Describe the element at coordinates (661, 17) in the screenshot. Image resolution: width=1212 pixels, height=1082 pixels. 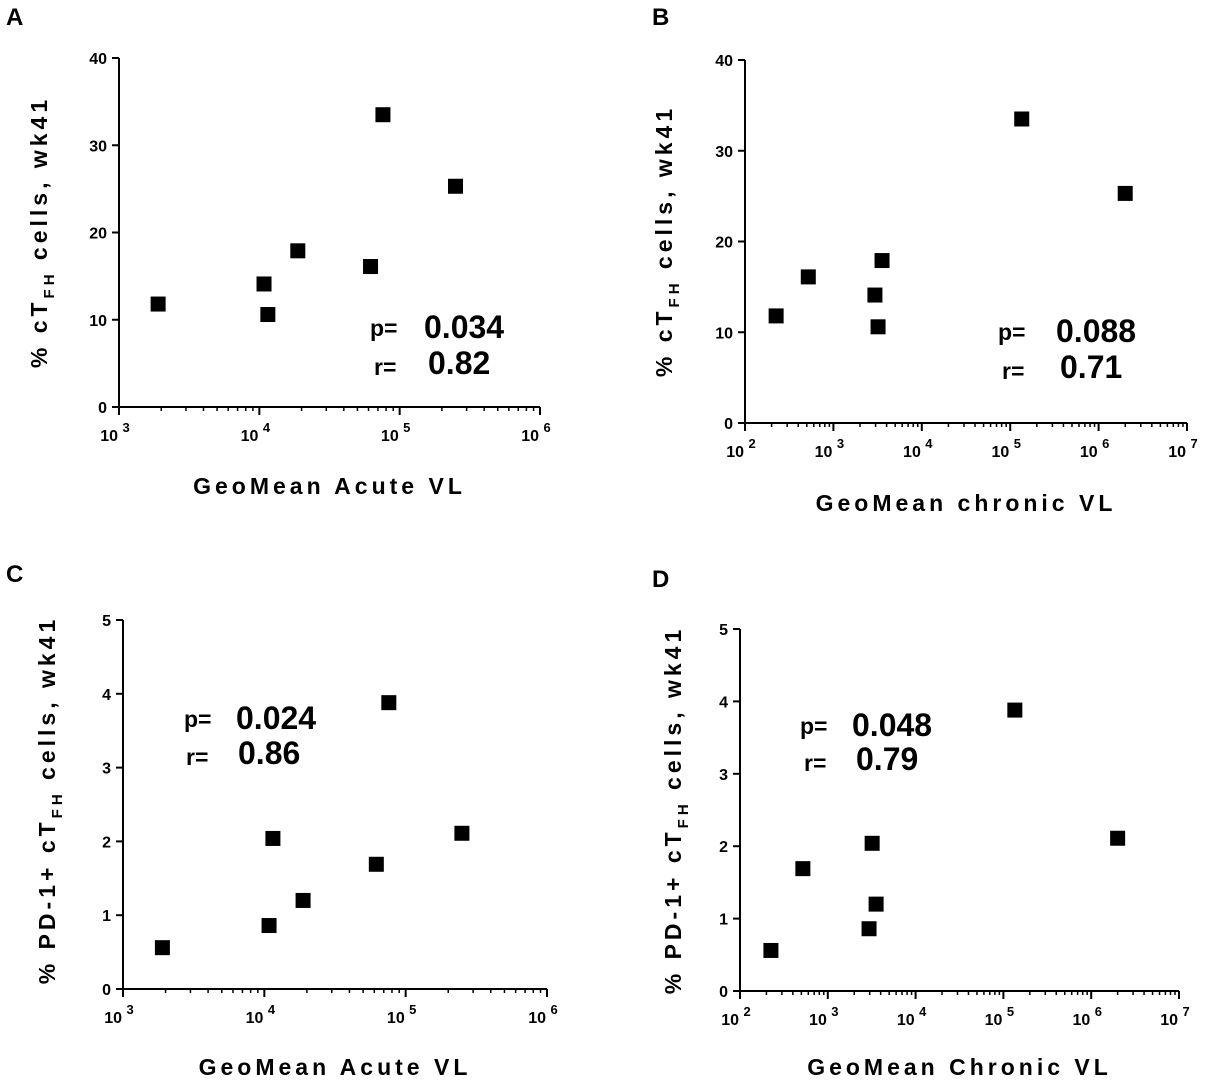
I see `panel-label-b: B` at that location.